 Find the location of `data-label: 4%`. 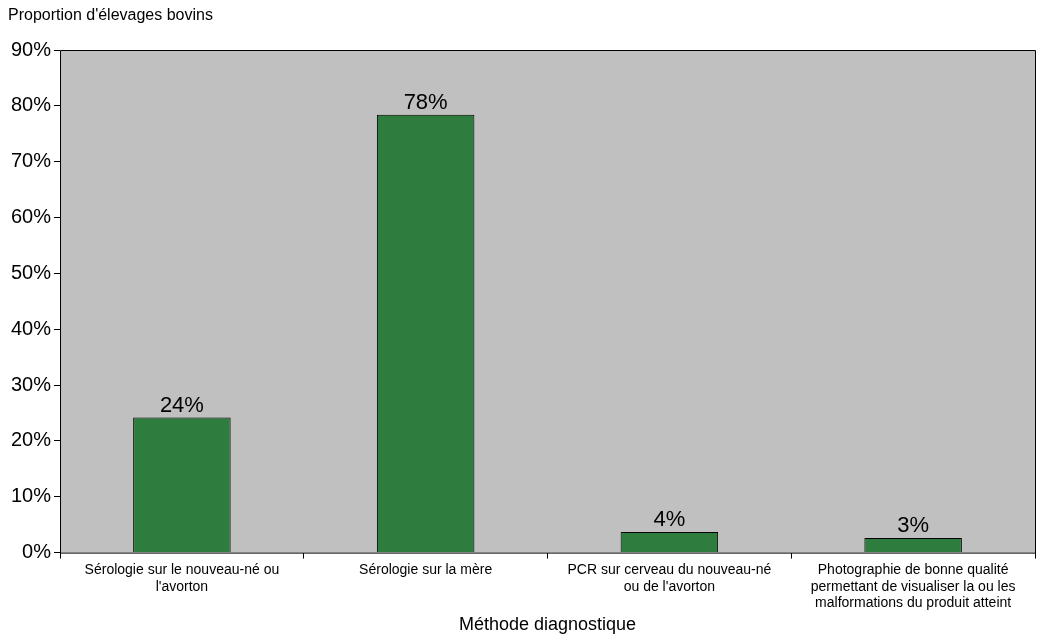

data-label: 4% is located at coordinates (669, 518).